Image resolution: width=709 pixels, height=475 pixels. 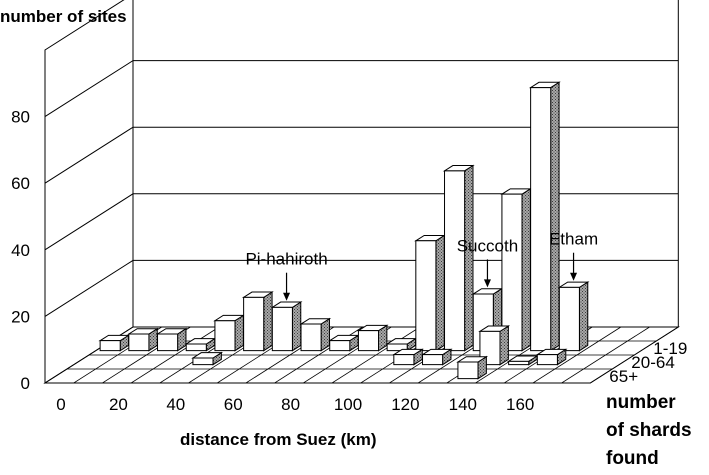 What do you see at coordinates (348, 404) in the screenshot?
I see `x-tick-label: 100` at bounding box center [348, 404].